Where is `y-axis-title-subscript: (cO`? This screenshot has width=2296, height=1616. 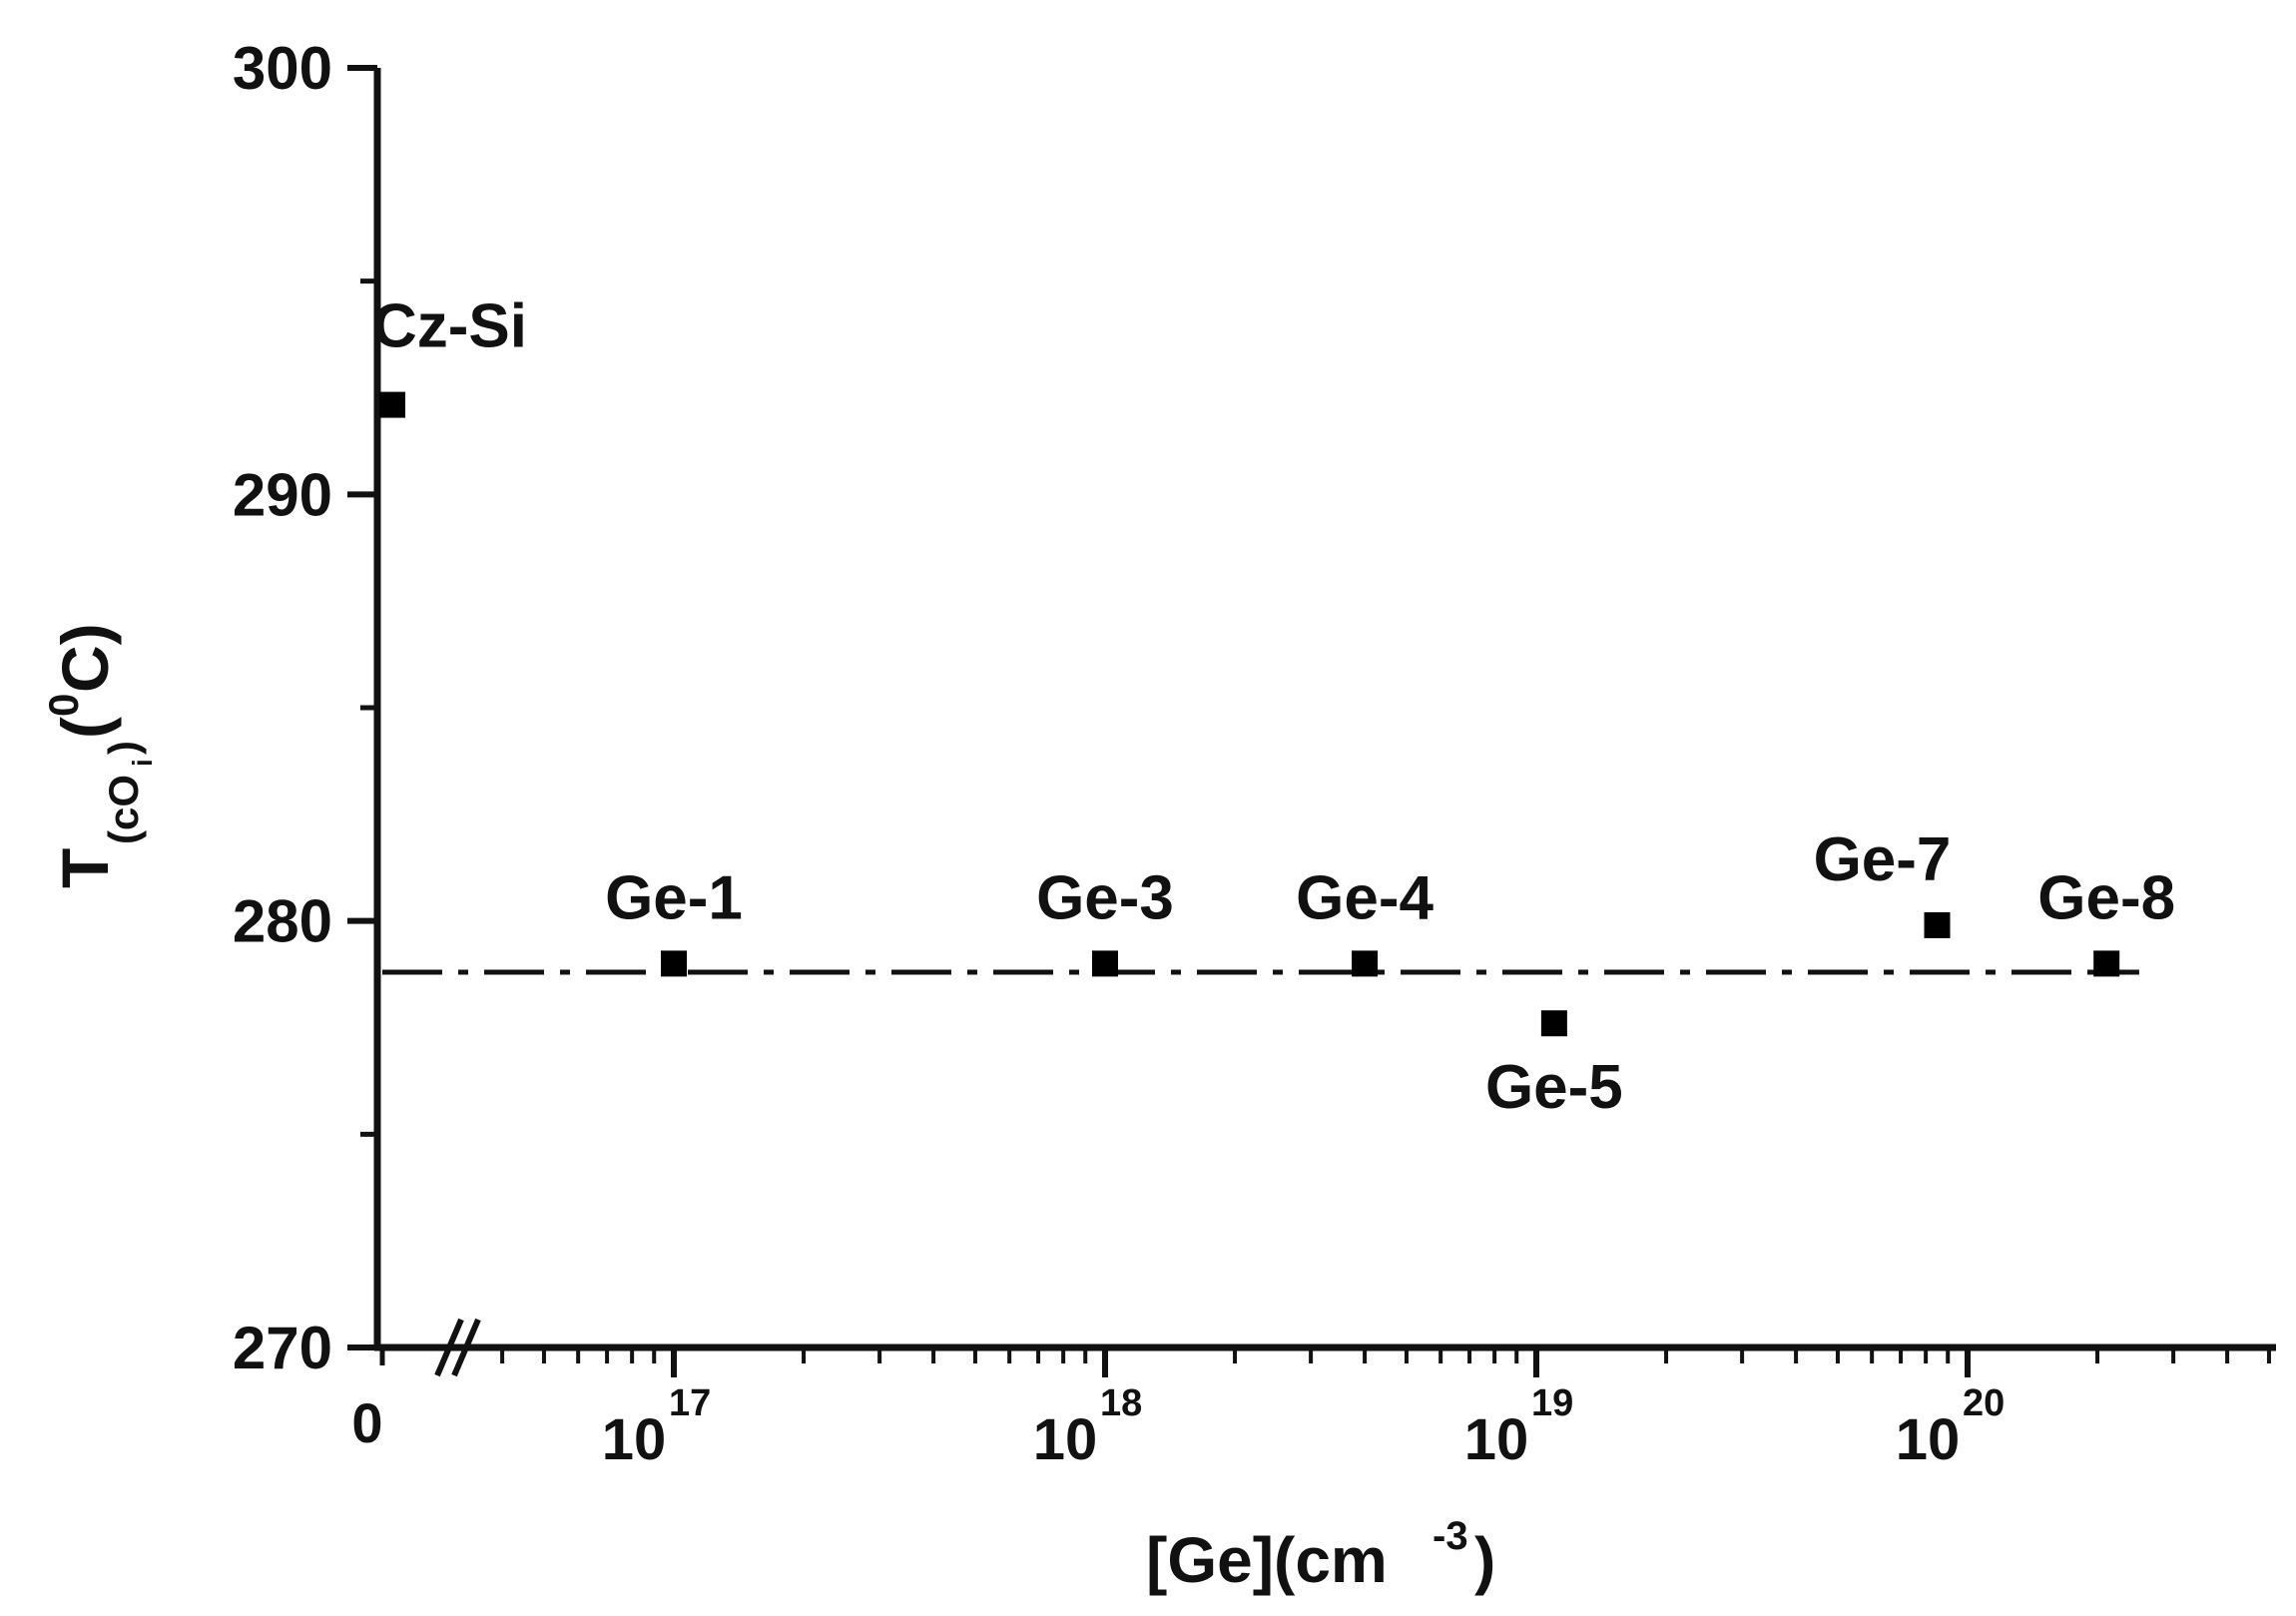 y-axis-title-subscript: (cO is located at coordinates (124, 809).